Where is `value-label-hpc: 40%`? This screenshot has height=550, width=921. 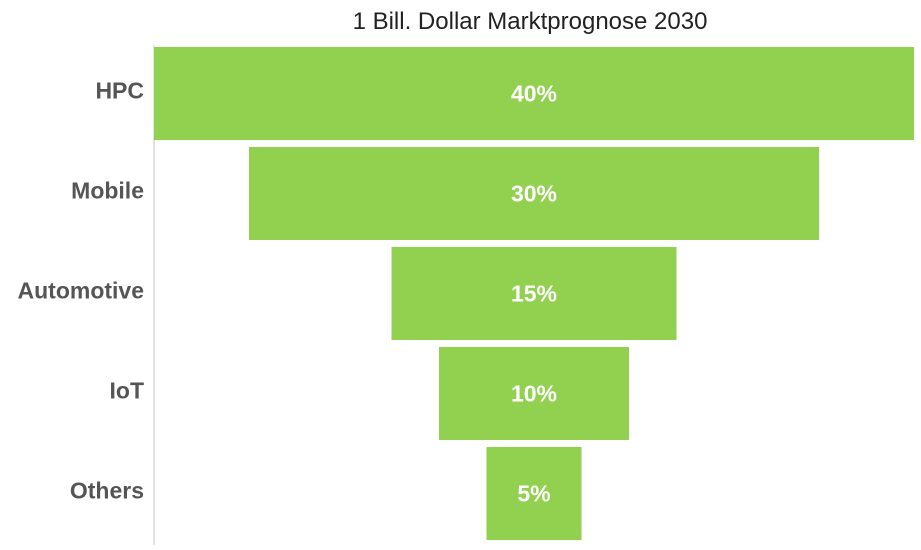 value-label-hpc: 40% is located at coordinates (534, 94).